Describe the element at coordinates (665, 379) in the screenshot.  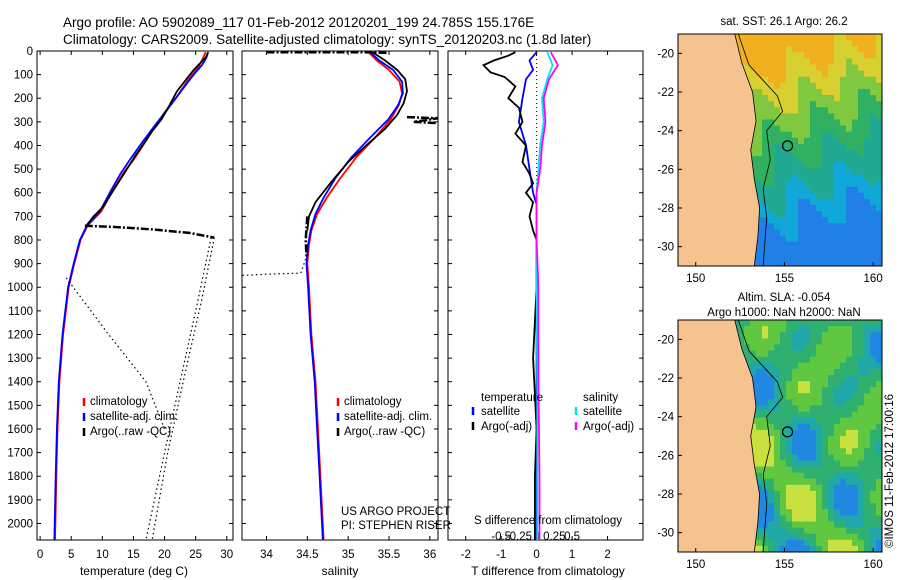
I see `map-y-tick-label: -22` at that location.